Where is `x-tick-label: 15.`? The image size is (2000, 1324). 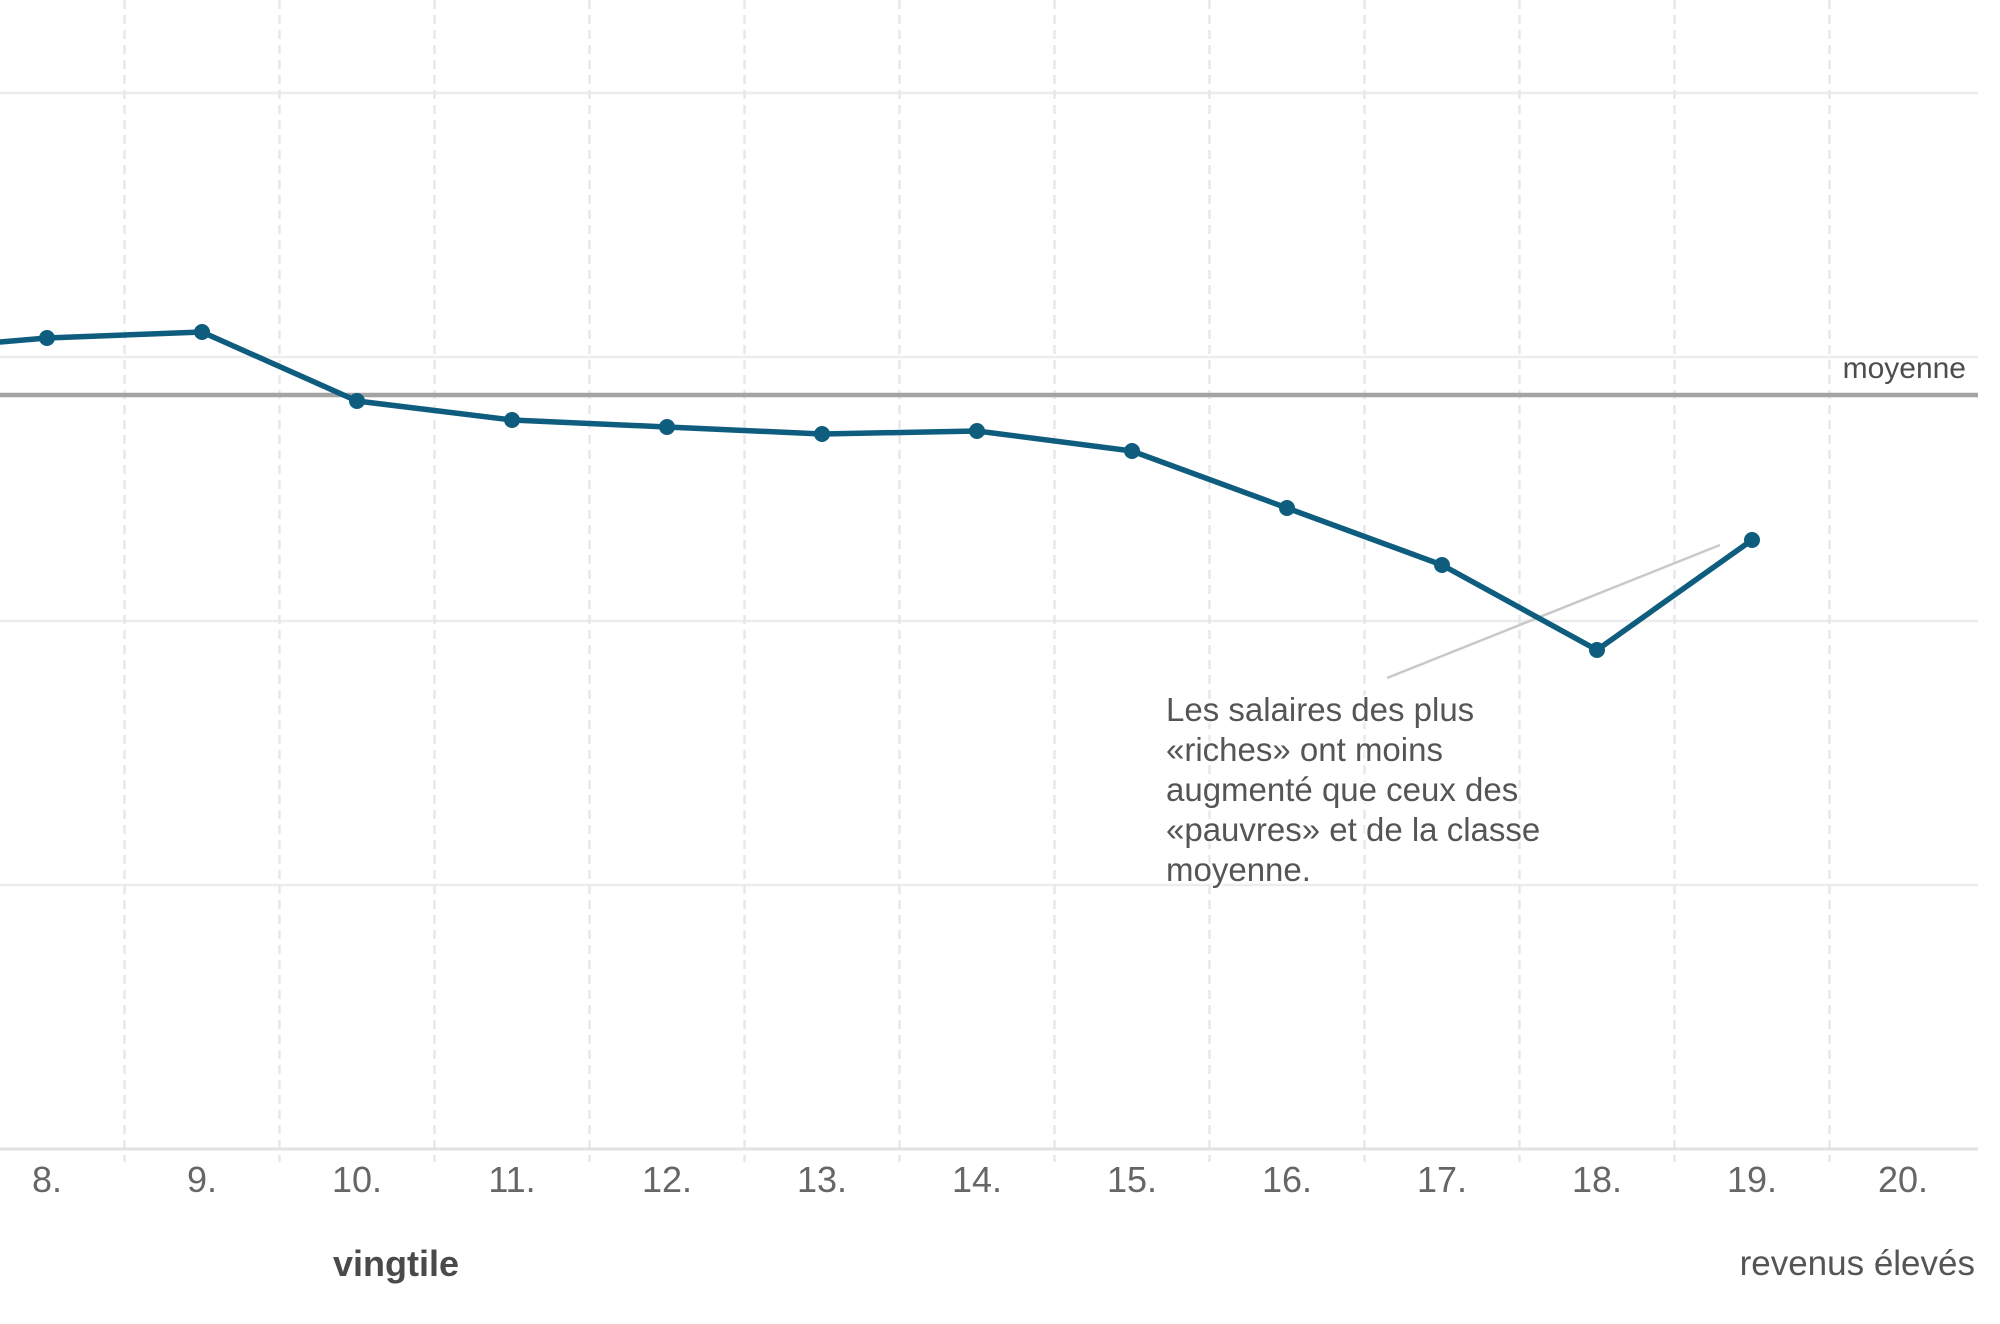
x-tick-label: 15. is located at coordinates (1132, 1179).